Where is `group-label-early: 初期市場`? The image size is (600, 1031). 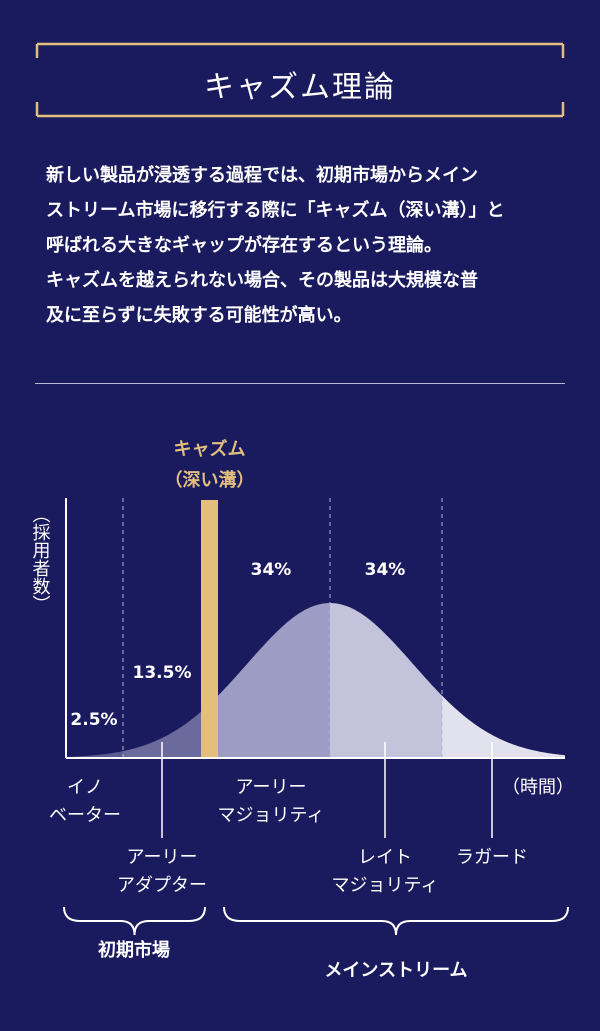 group-label-early: 初期市場 is located at coordinates (134, 950).